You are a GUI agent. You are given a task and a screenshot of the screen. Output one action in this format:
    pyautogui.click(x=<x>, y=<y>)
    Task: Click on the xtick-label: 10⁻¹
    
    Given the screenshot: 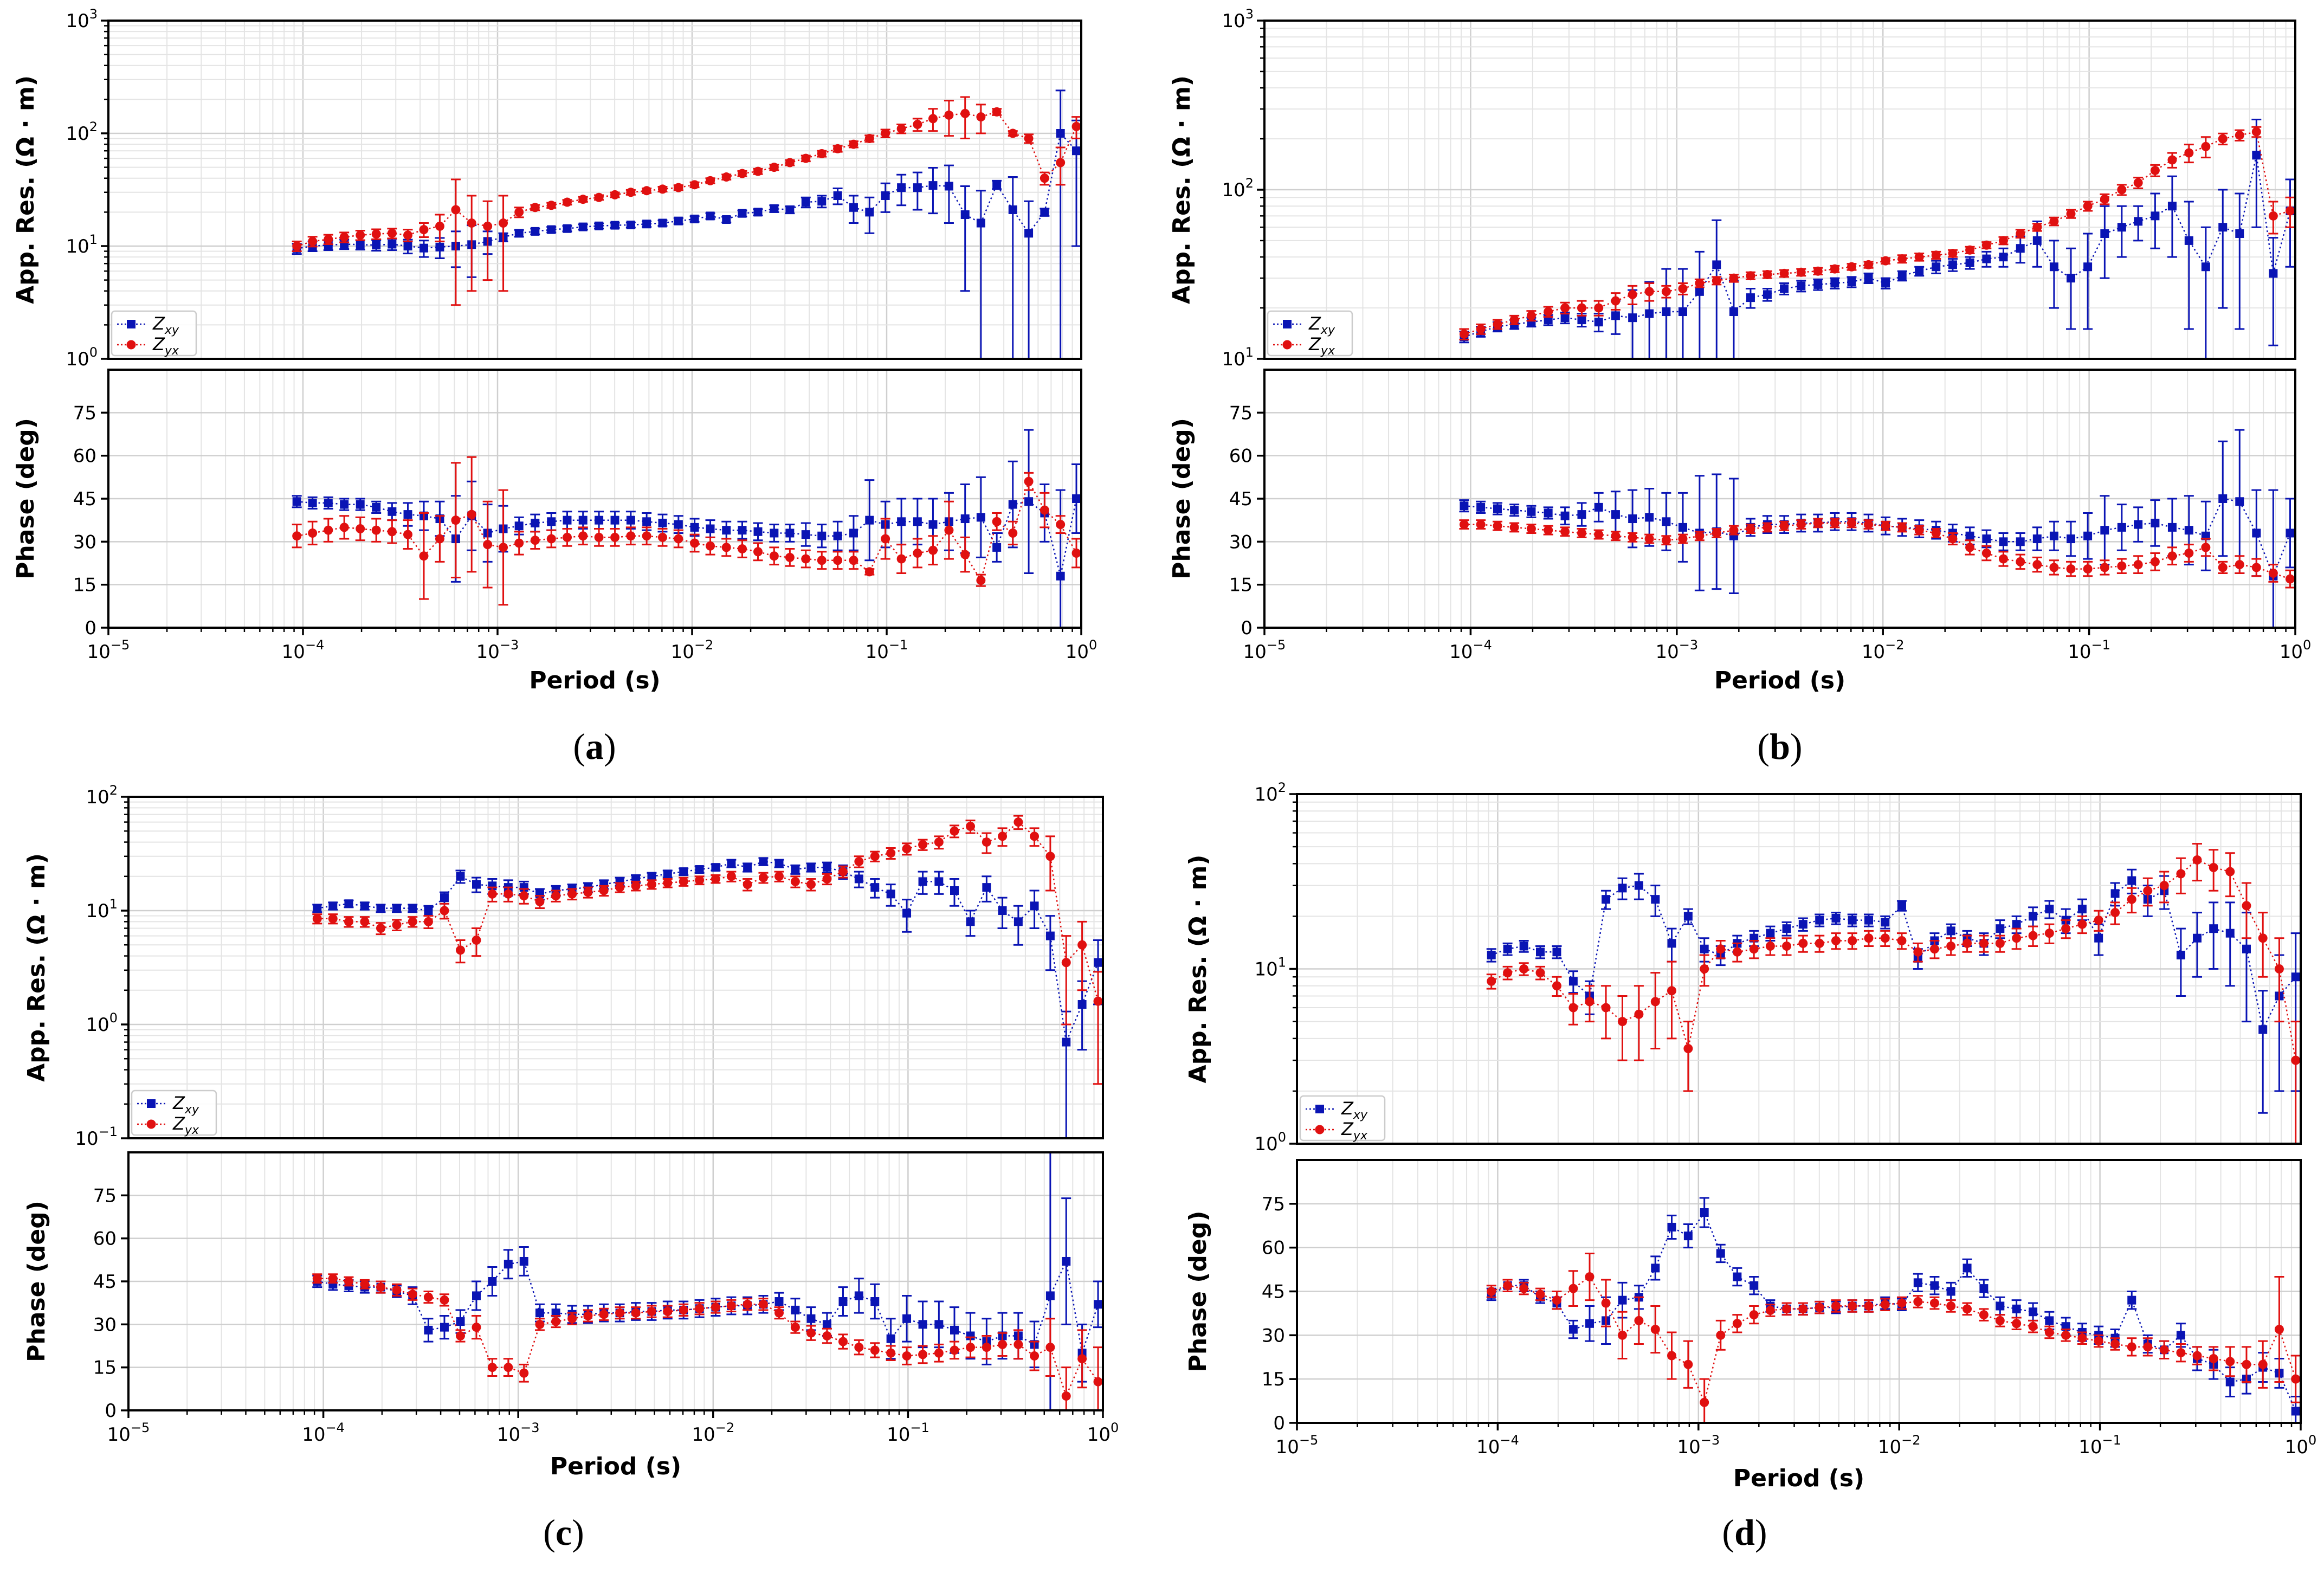 What is the action you would take?
    pyautogui.click(x=2099, y=1445)
    